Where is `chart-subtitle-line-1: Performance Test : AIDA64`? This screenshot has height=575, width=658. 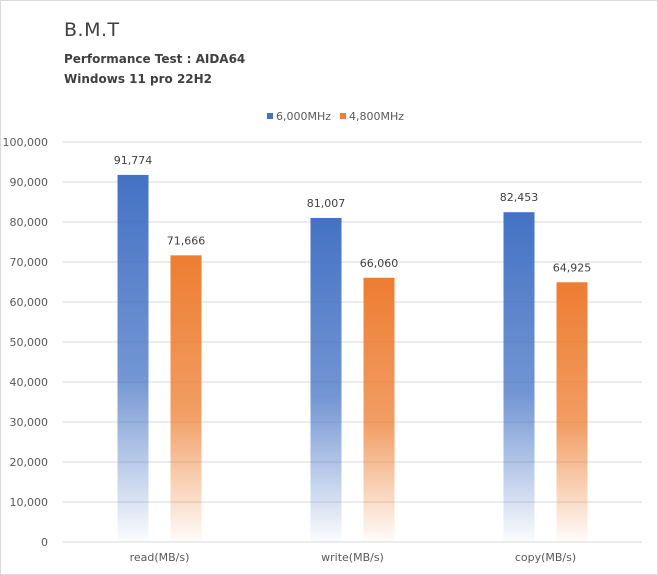 chart-subtitle-line-1: Performance Test : AIDA64 is located at coordinates (155, 59).